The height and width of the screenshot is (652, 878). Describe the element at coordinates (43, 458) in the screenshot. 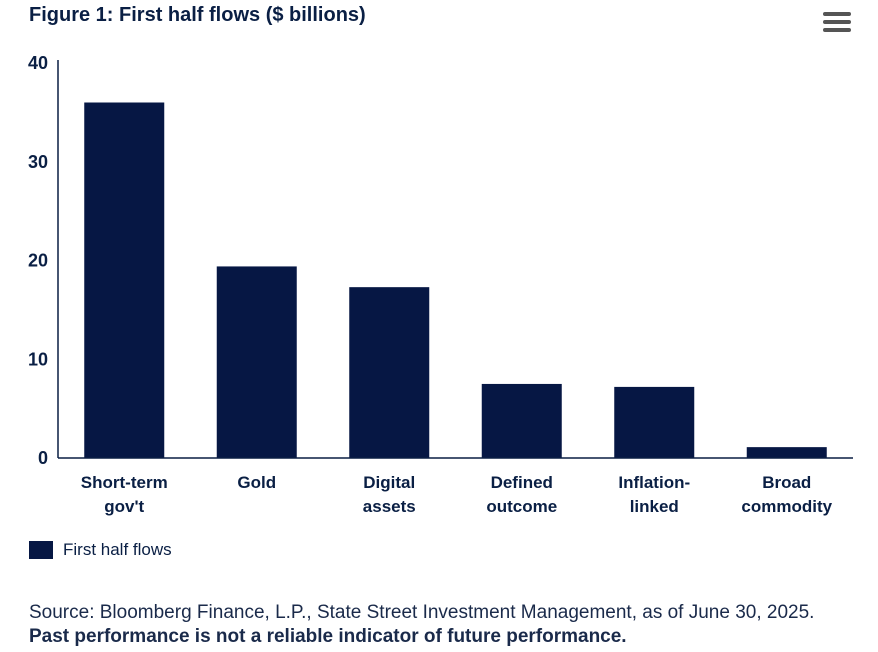

I see `y-tick-label: 0` at that location.